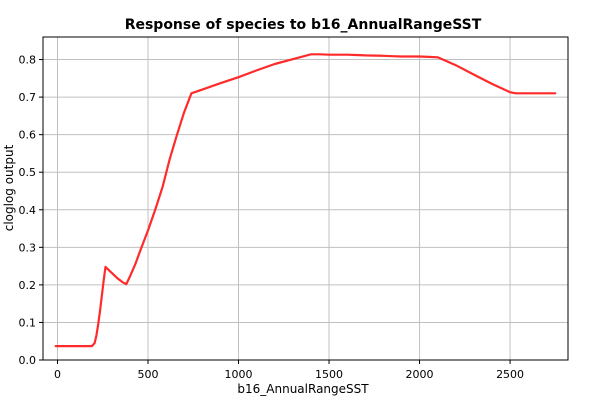  I want to click on x-tick-label: 1500, so click(329, 374).